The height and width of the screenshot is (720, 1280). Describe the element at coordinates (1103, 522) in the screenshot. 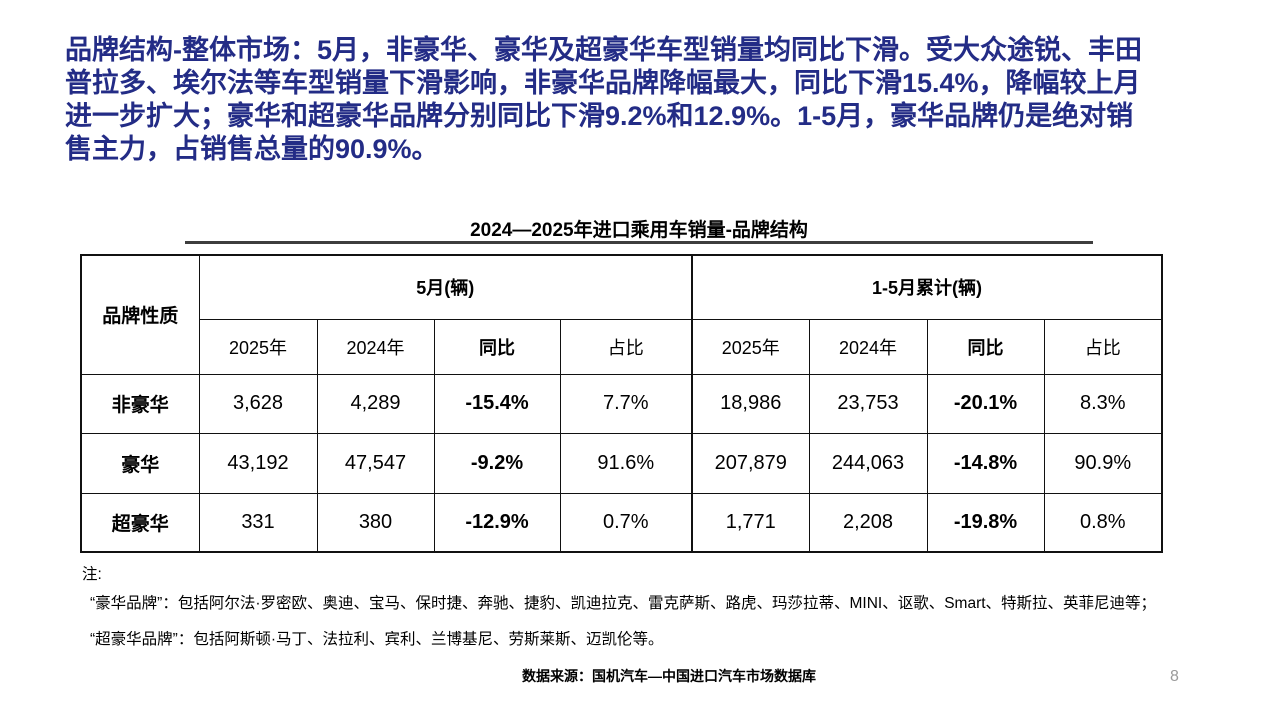

I see `table-cell: 0.8%` at that location.